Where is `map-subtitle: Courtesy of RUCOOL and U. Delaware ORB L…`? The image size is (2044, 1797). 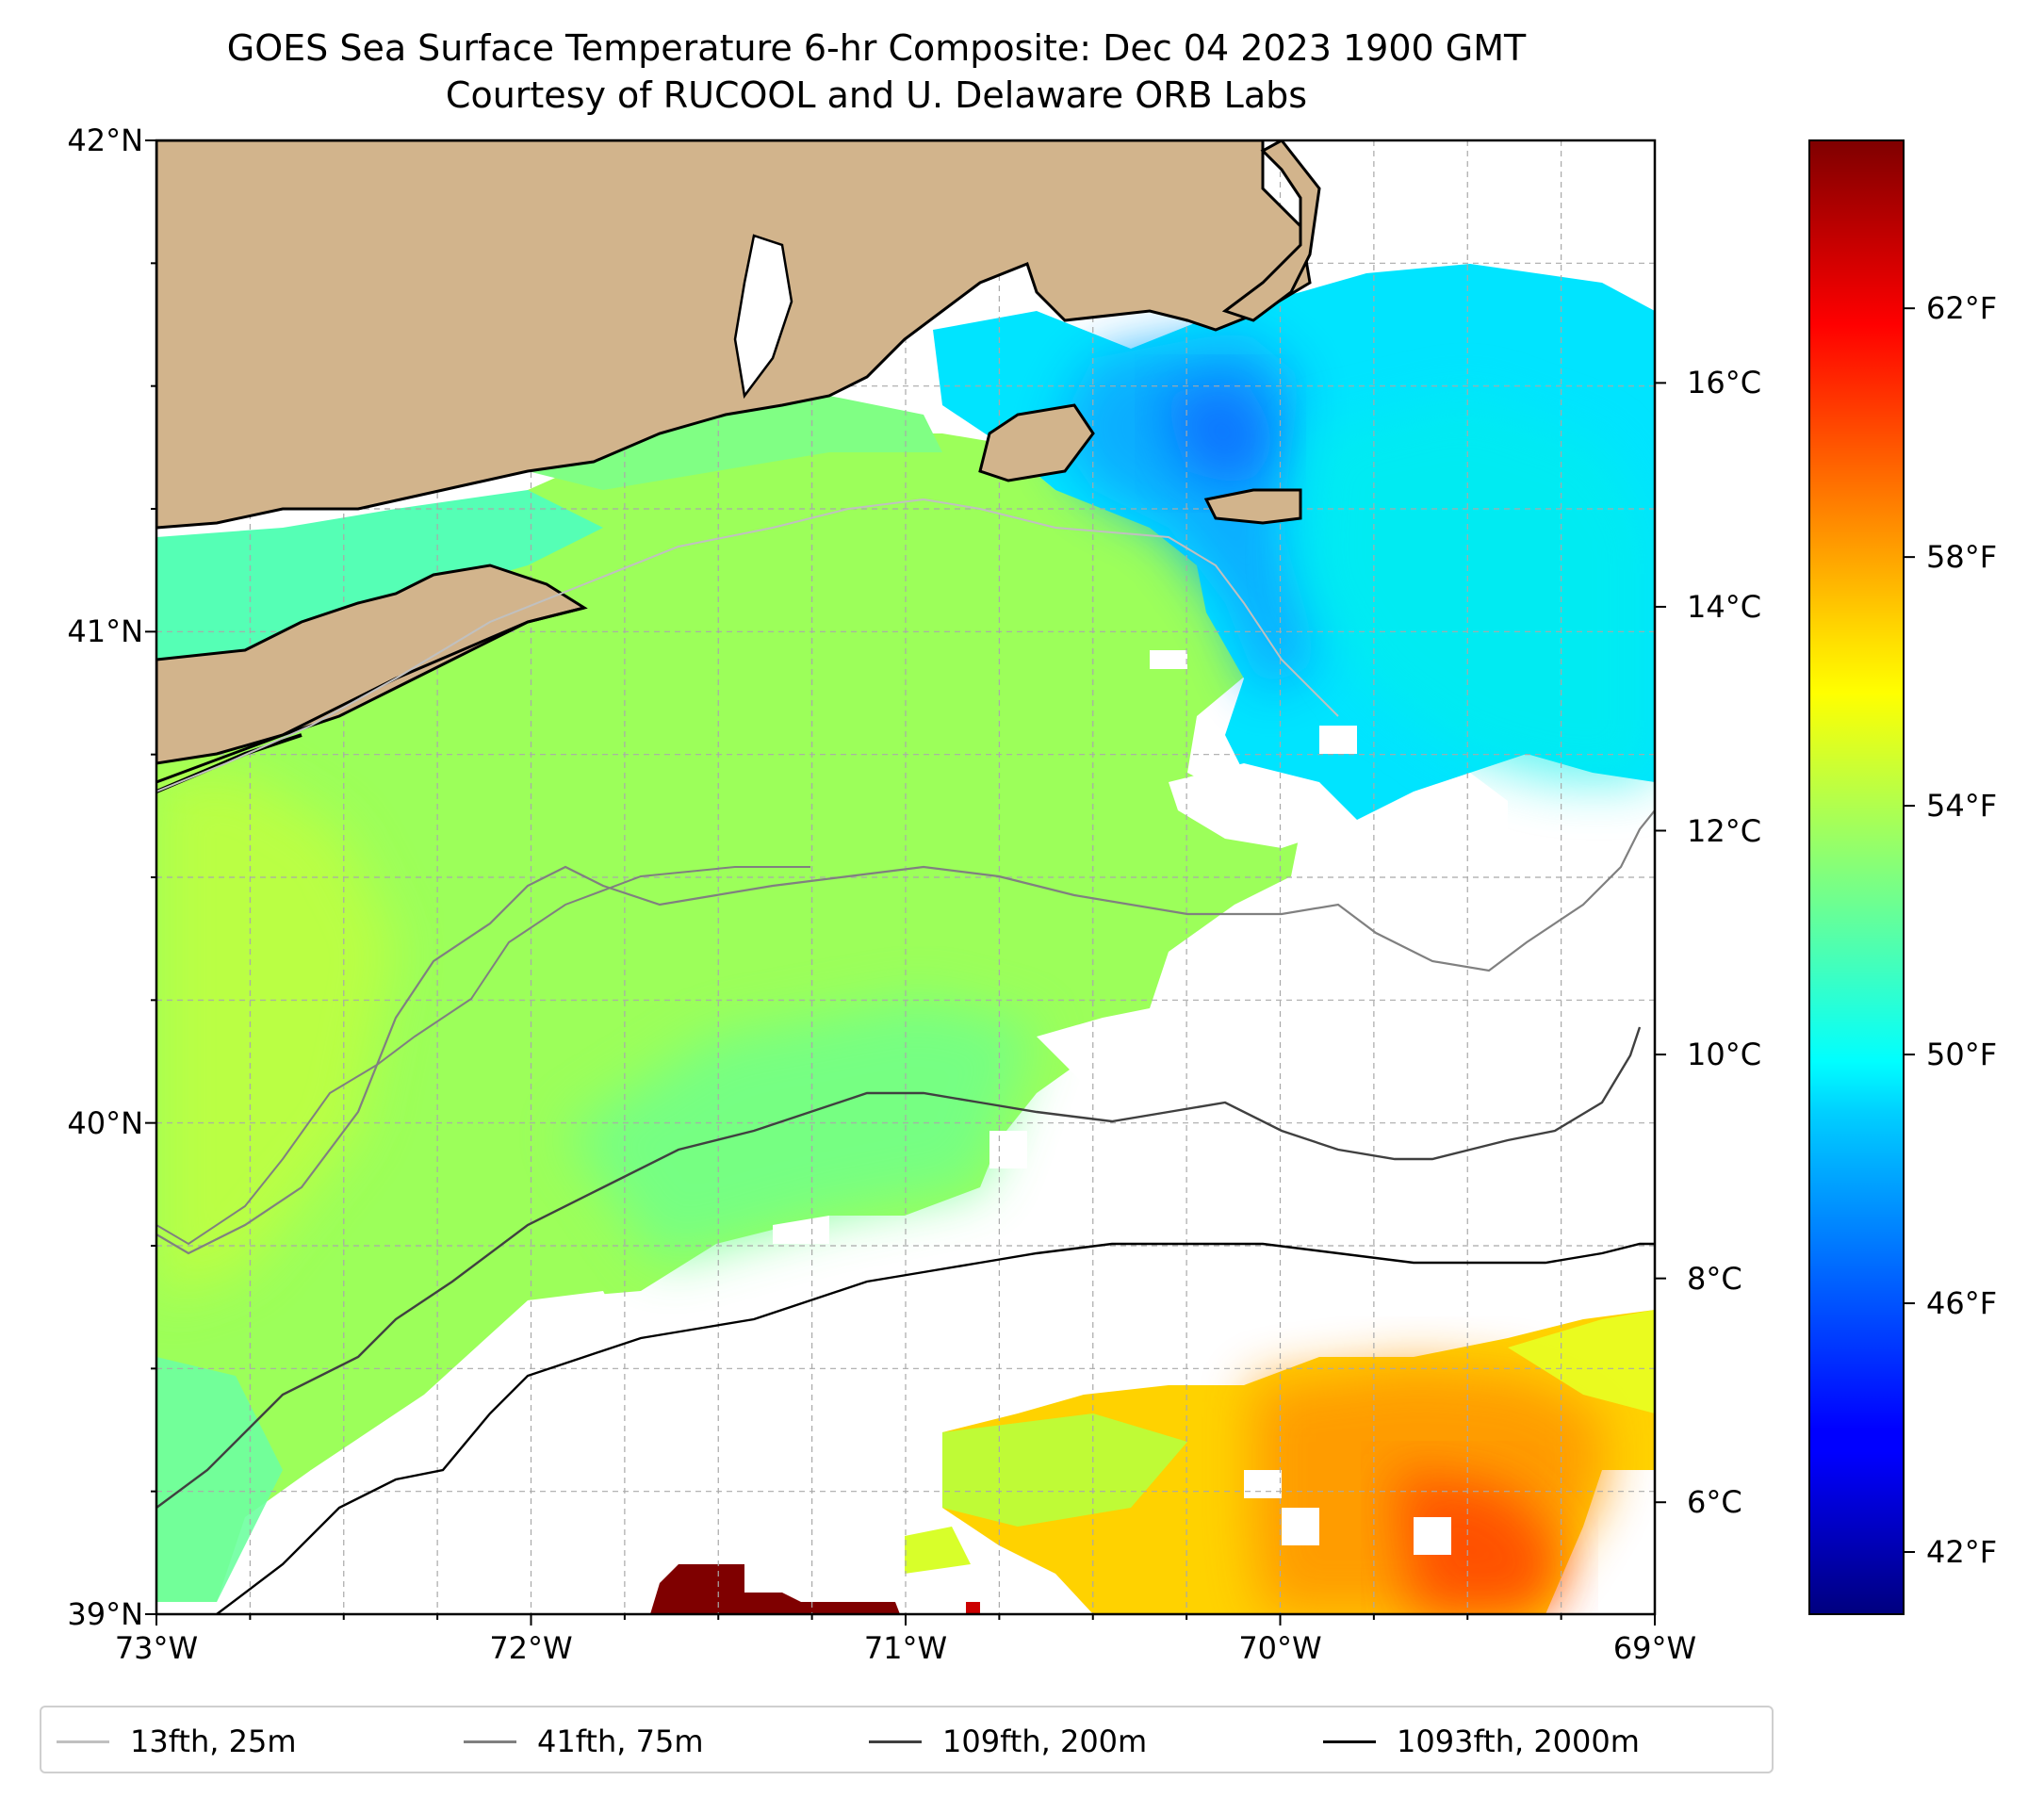 map-subtitle: Courtesy of RUCOOL and U. Delaware ORB L… is located at coordinates (876, 95).